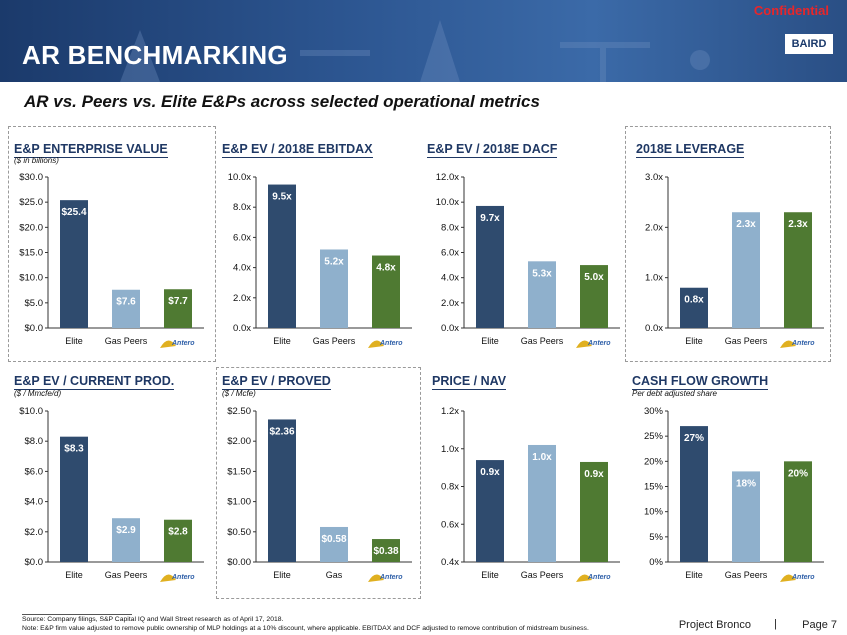 The height and width of the screenshot is (635, 847). I want to click on y-tick-label: 20%, so click(654, 461).